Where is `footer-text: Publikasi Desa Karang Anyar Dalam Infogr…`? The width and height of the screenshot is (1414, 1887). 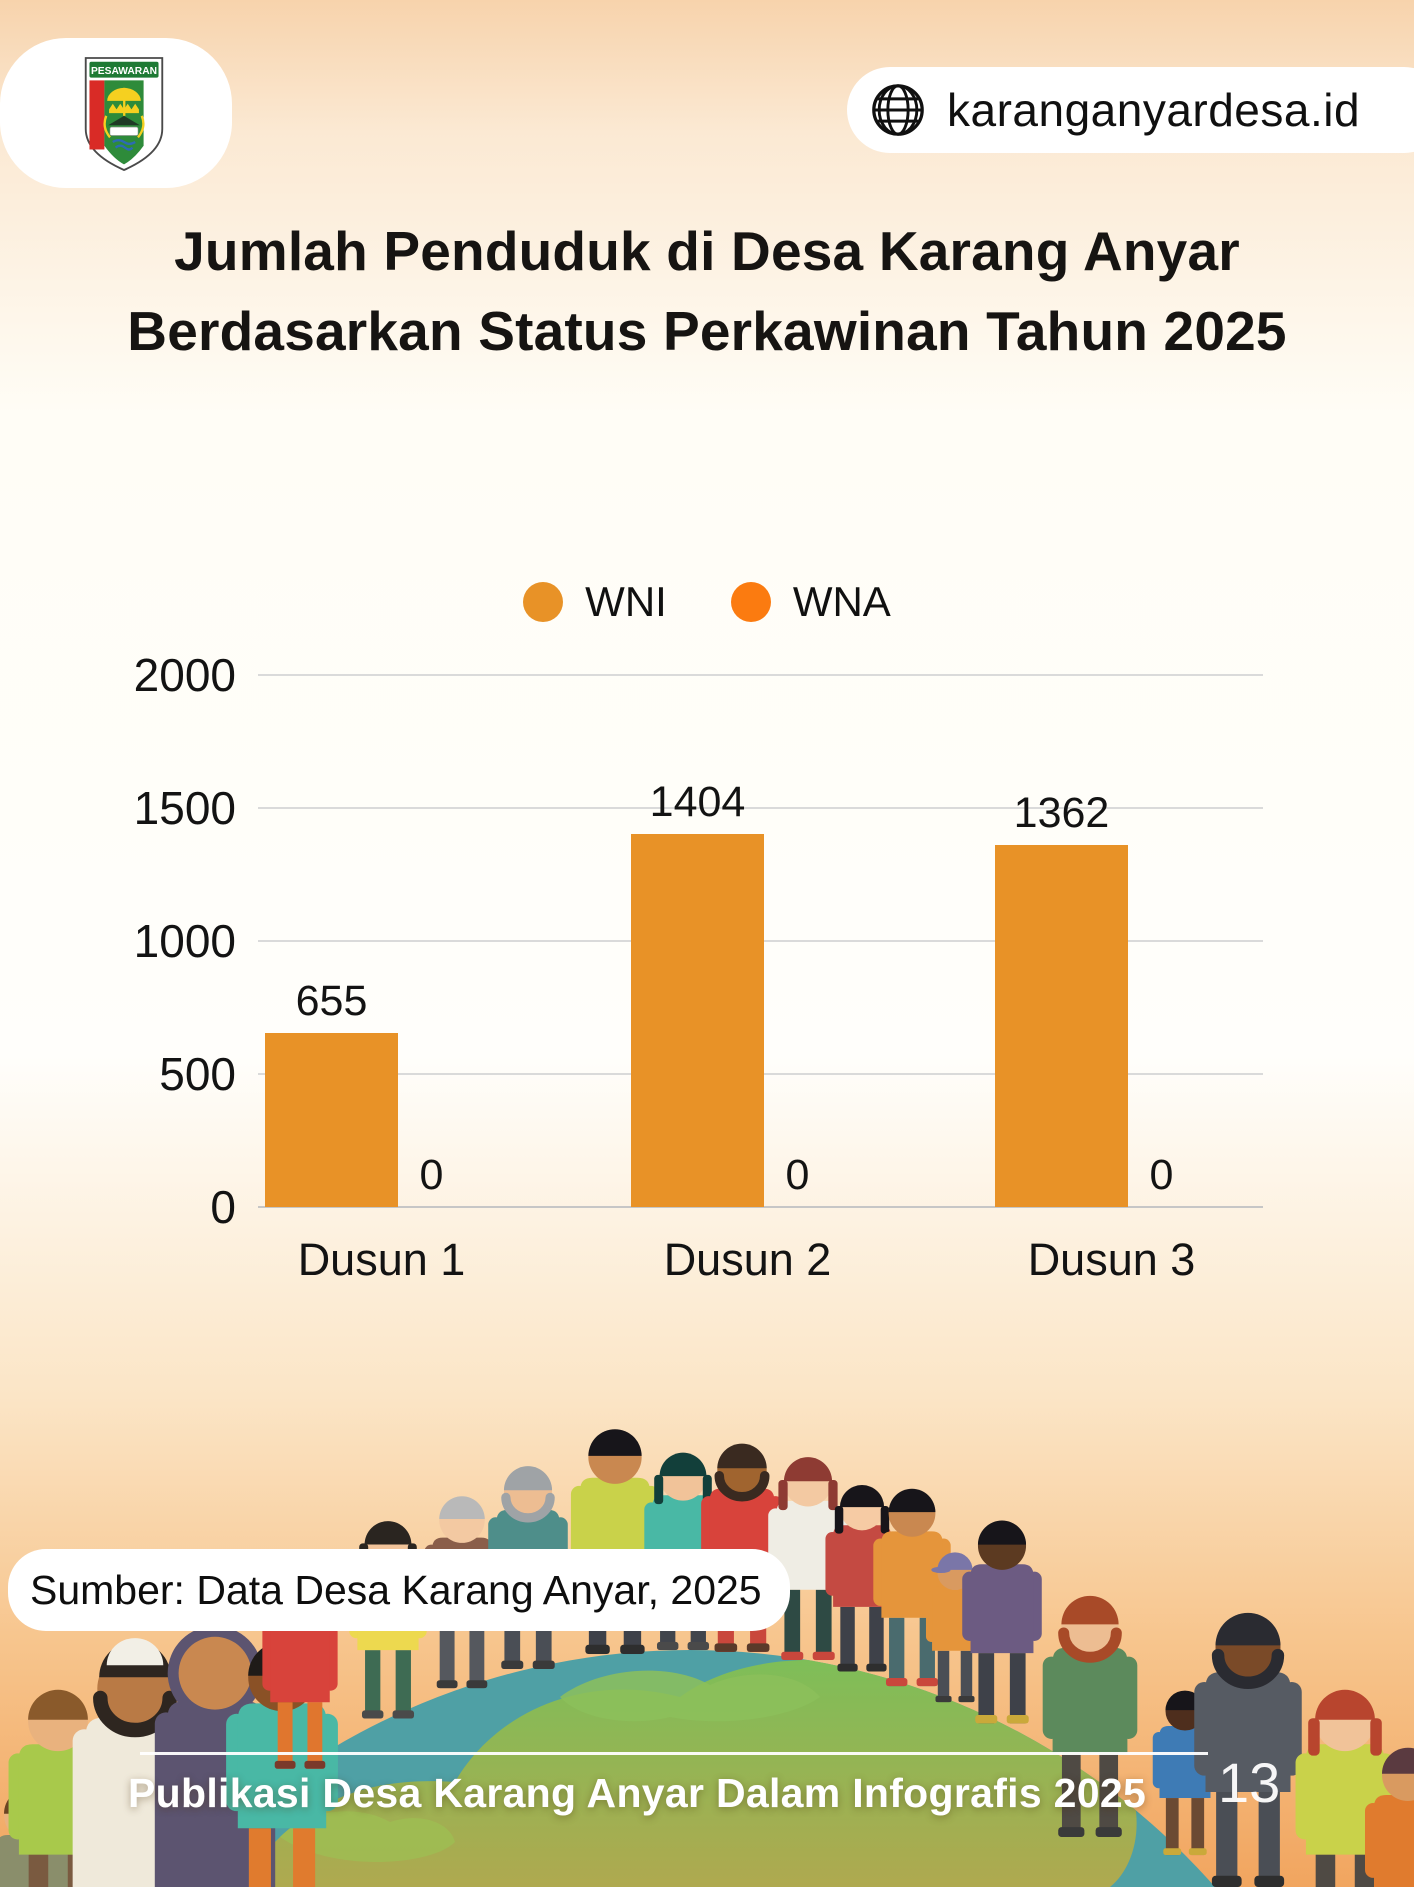
footer-text: Publikasi Desa Karang Anyar Dalam Infogr… is located at coordinates (637, 1793).